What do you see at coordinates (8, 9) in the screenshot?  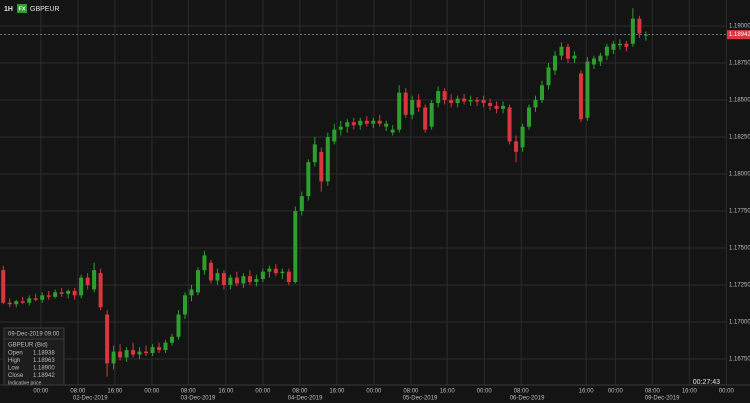 I see `interval: 1H` at bounding box center [8, 9].